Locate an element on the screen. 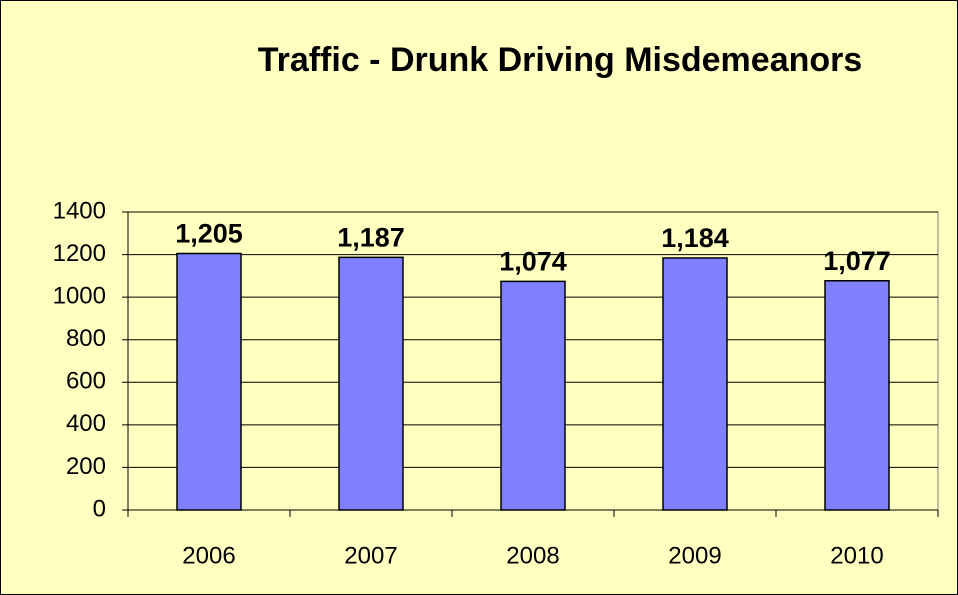 The image size is (958, 595). x-tick-label: 2006 is located at coordinates (208, 555).